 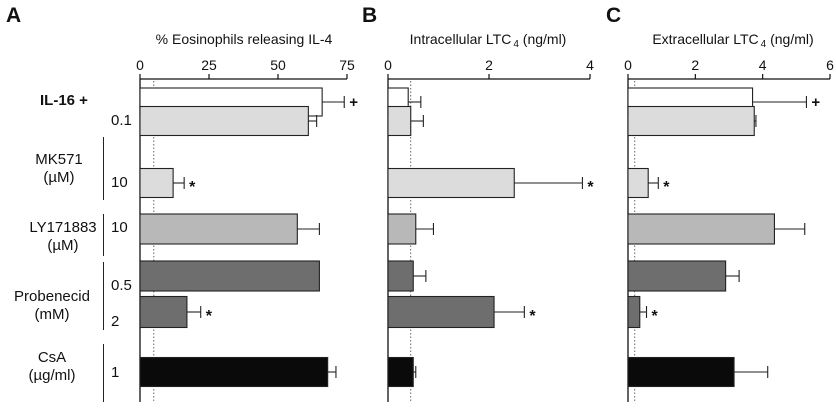 What do you see at coordinates (63, 245) in the screenshot?
I see `row-label-ly171883-unit: (µM)` at bounding box center [63, 245].